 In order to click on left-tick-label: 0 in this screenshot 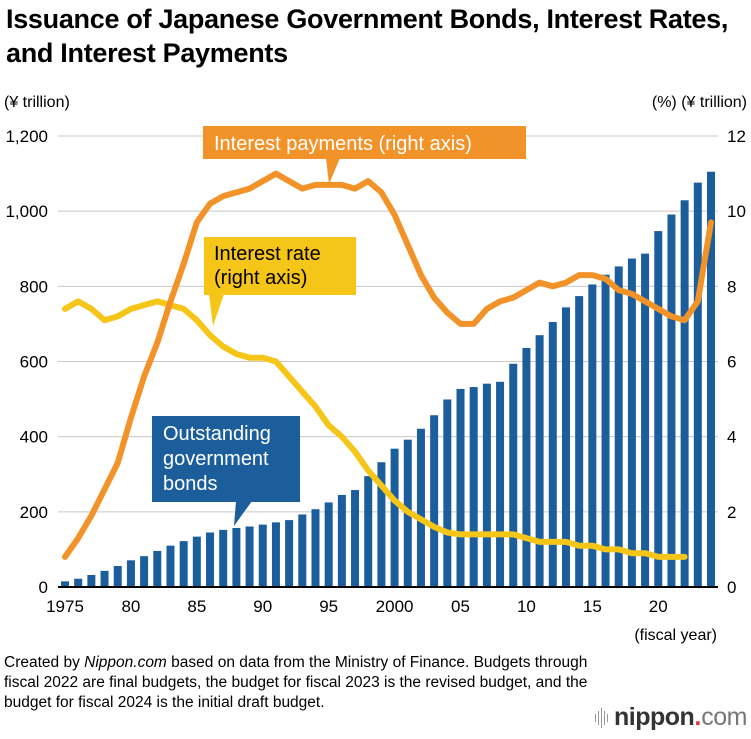, I will do `click(43, 587)`.